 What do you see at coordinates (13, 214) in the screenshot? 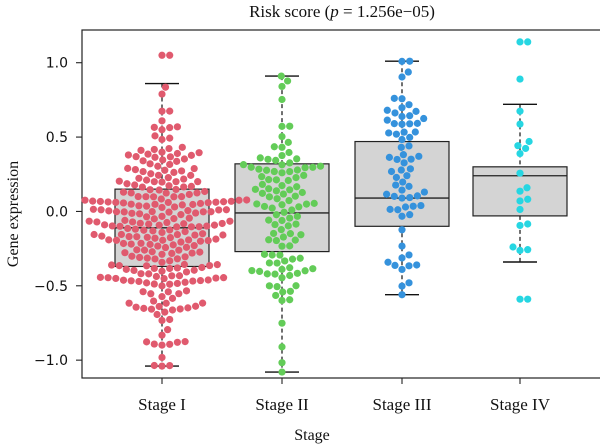
I see `y-axis-label: Gene expression` at bounding box center [13, 214].